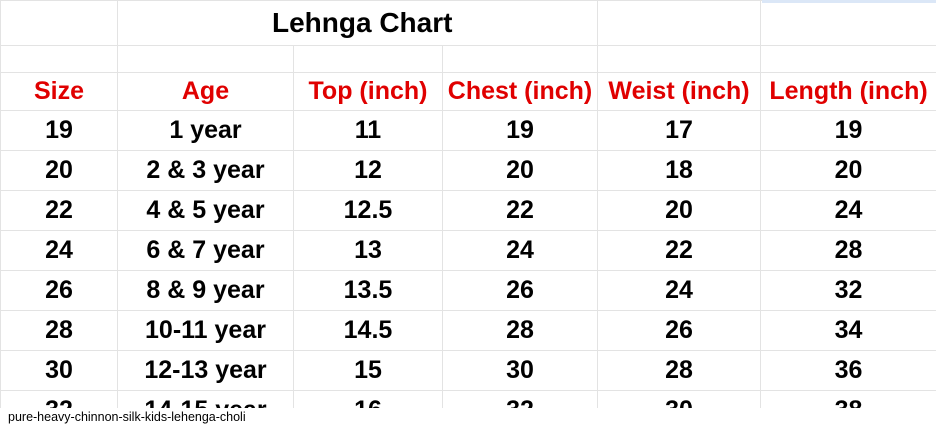  I want to click on cell-age: 10-11 year, so click(205, 330).